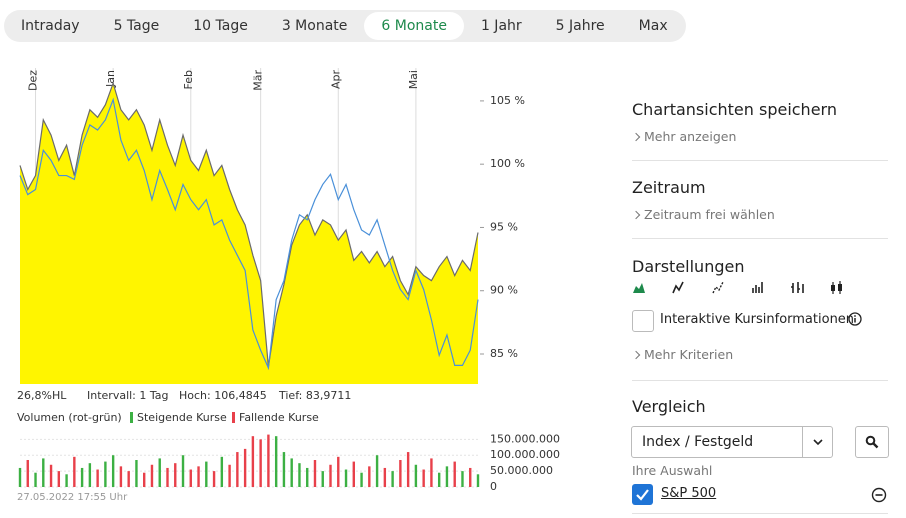 The width and height of the screenshot is (906, 518). I want to click on range-tab: 10 Tage, so click(220, 26).